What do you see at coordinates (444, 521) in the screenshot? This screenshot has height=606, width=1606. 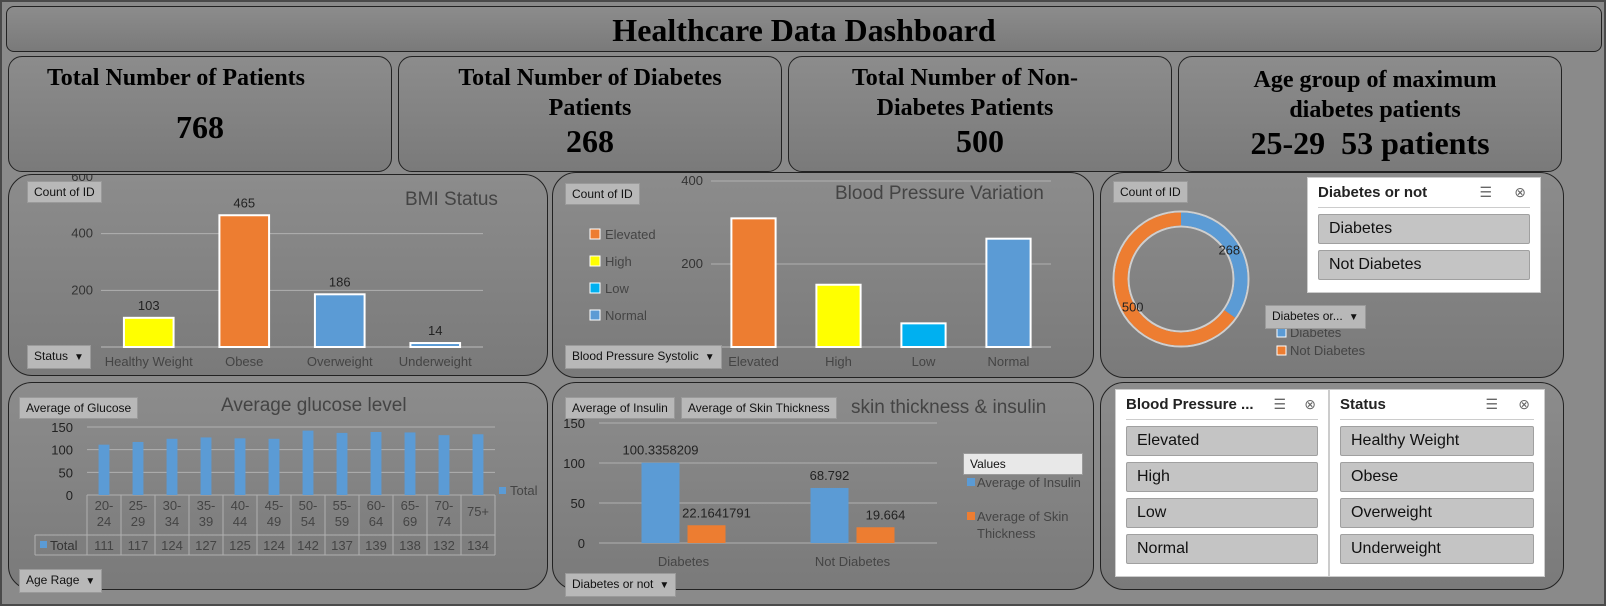 I see `x-tick-label: 74` at bounding box center [444, 521].